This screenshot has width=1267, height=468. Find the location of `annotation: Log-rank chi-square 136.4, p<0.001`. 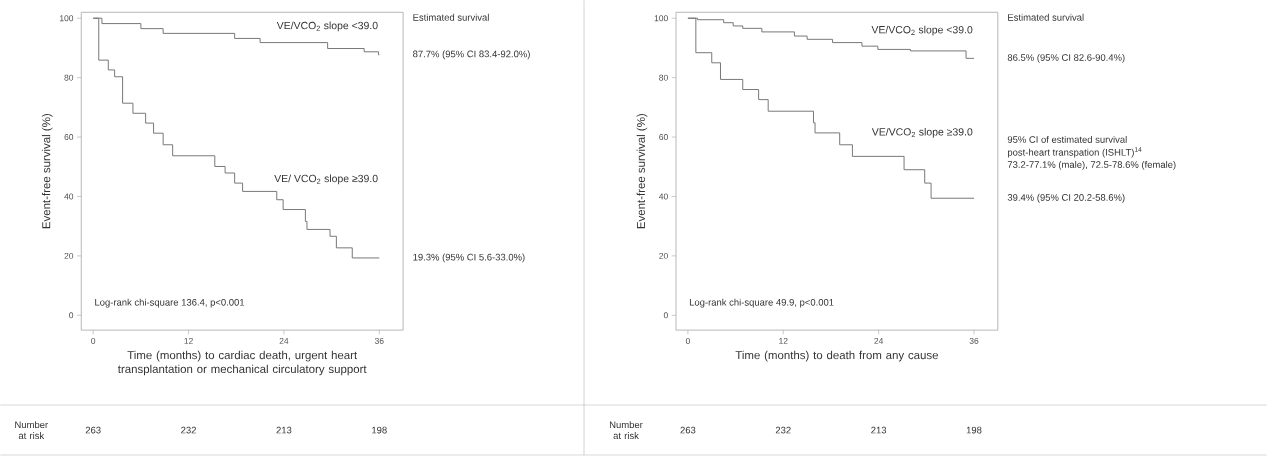

annotation: Log-rank chi-square 136.4, p<0.001 is located at coordinates (170, 303).